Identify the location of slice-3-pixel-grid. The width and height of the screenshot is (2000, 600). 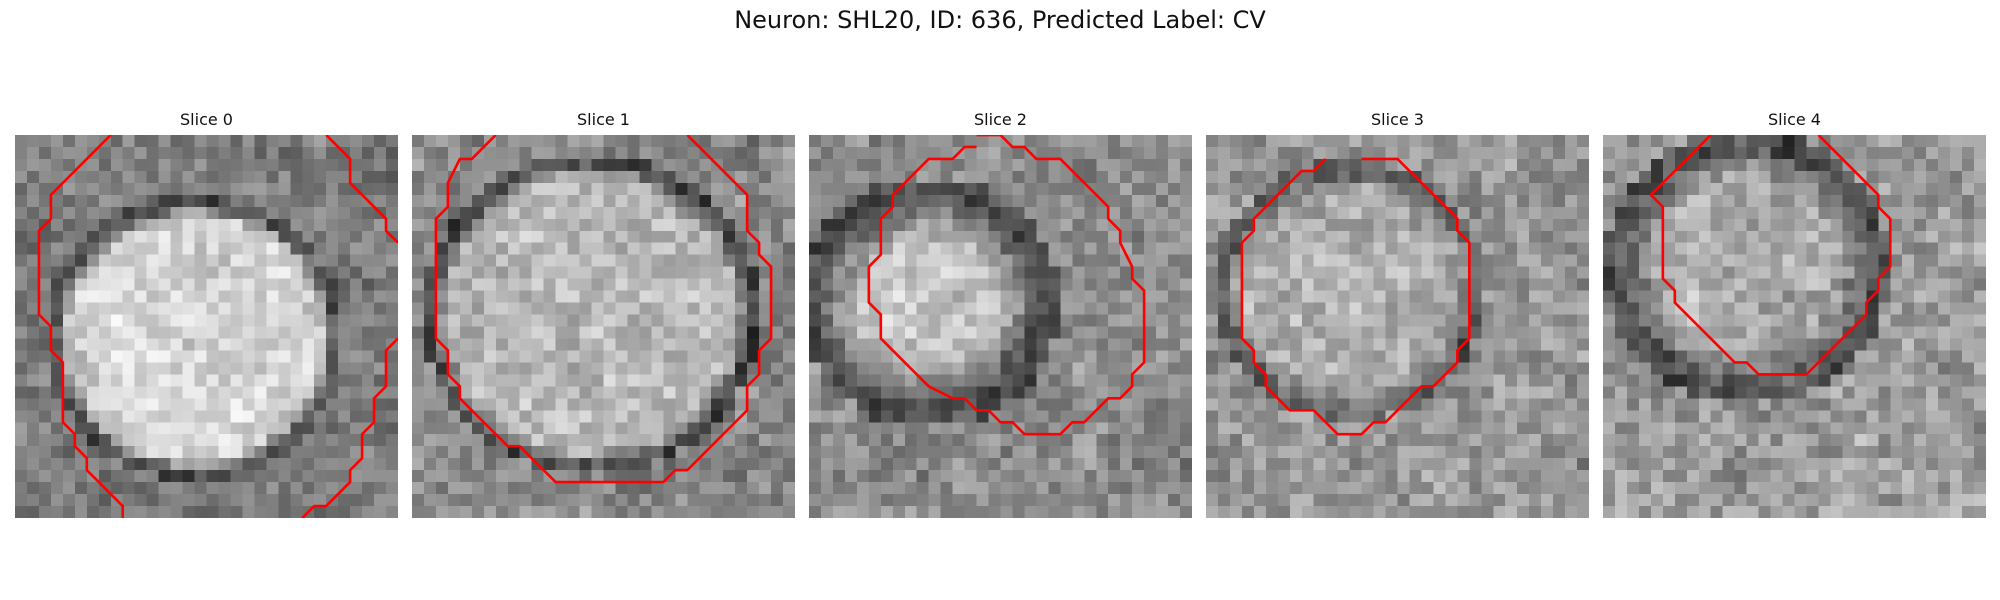
(1397, 326).